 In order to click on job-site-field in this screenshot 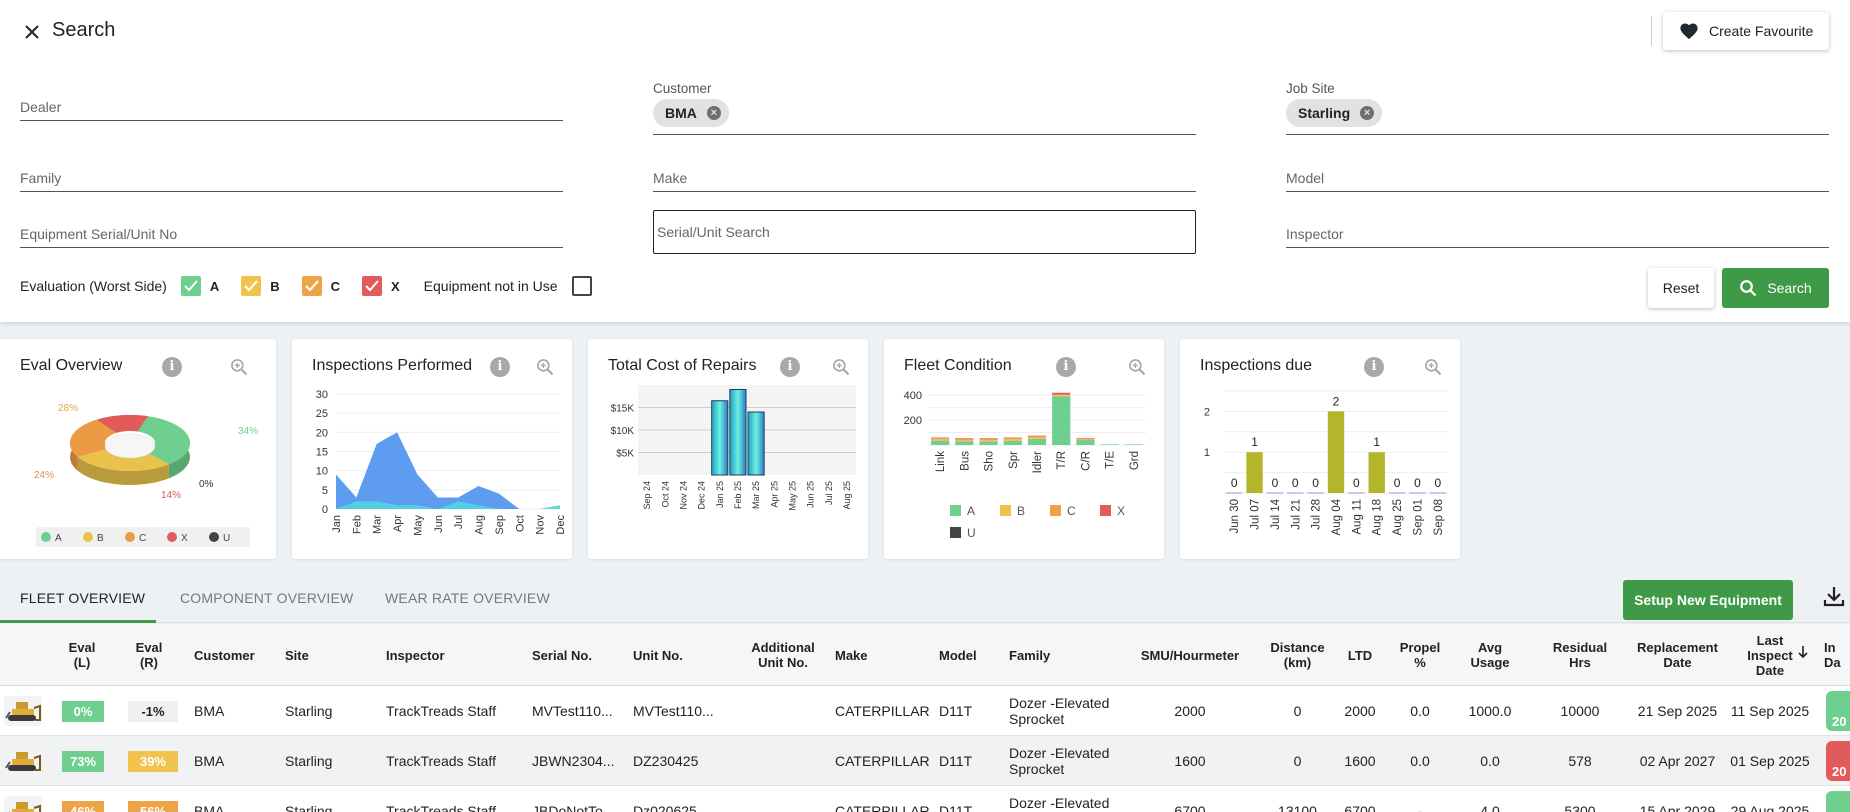, I will do `click(1557, 134)`.